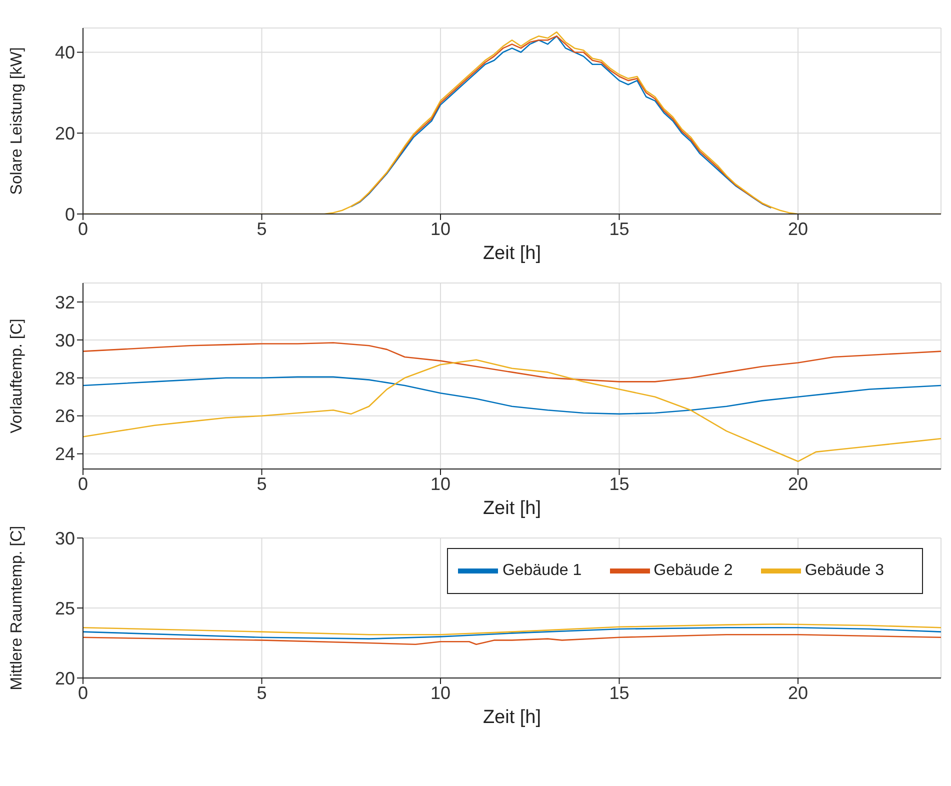 Image resolution: width=951 pixels, height=786 pixels. Describe the element at coordinates (17, 121) in the screenshot. I see `y-axis-title: Solare Leistung [kW]` at that location.